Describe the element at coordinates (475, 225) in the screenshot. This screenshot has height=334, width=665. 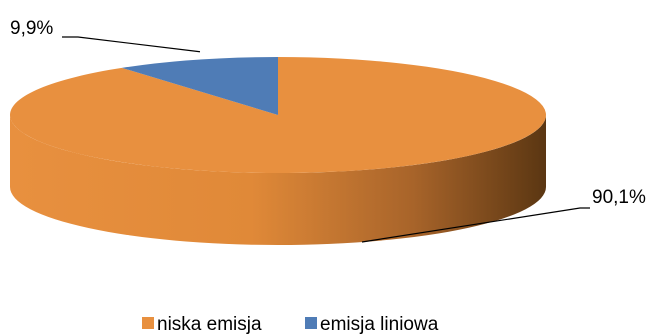
I see `leader-line-niska-emisja` at that location.